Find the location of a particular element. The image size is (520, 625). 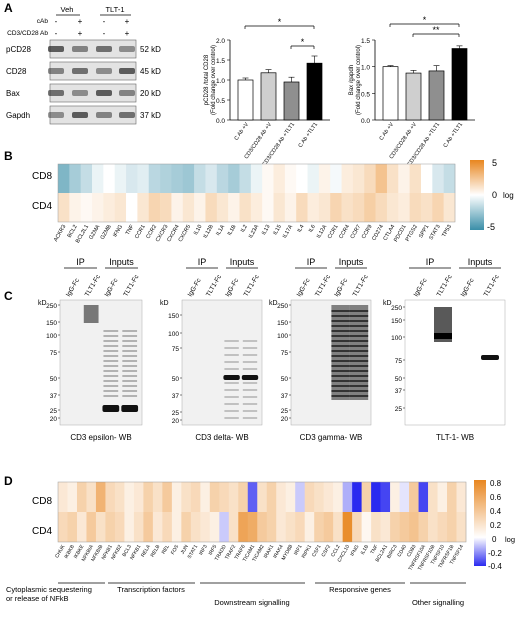

x-category-label: C Ab +TLT1 is located at coordinates (454, 135).